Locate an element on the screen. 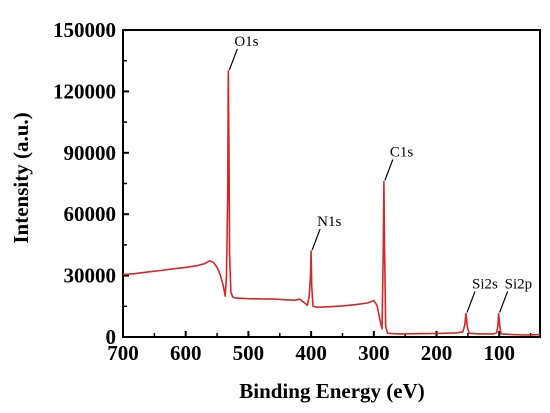 The height and width of the screenshot is (413, 550). x-tick-label: 200 is located at coordinates (437, 353).